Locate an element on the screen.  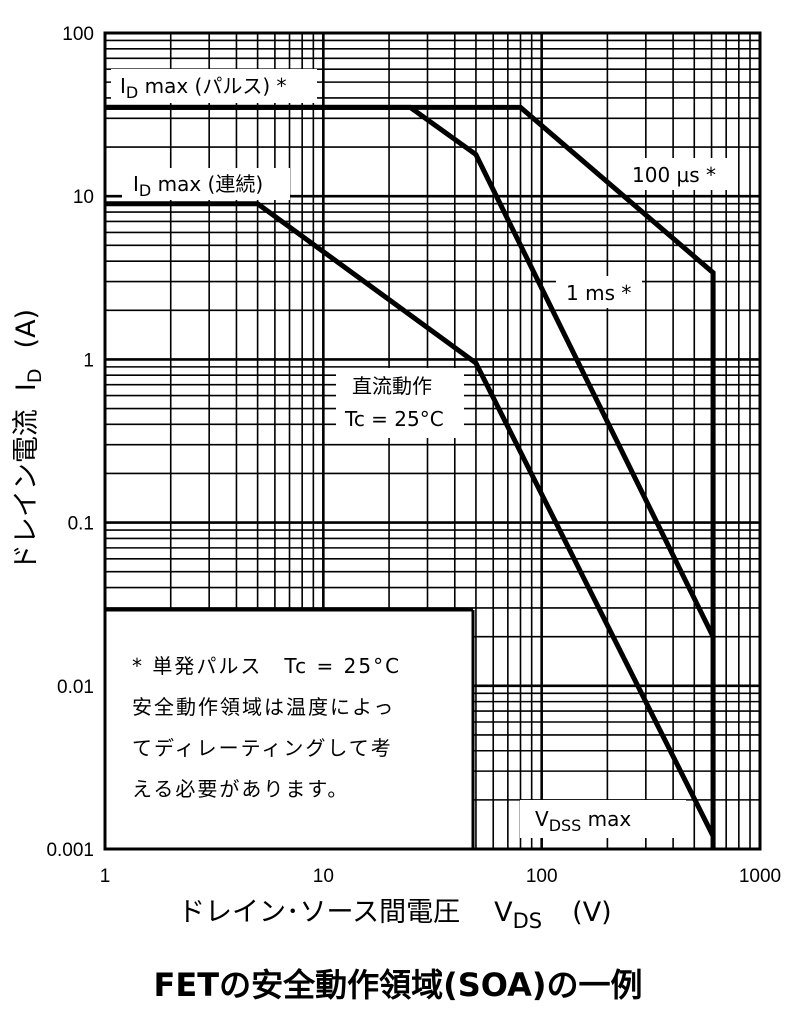
y-tick-label: 100 is located at coordinates (78, 34).